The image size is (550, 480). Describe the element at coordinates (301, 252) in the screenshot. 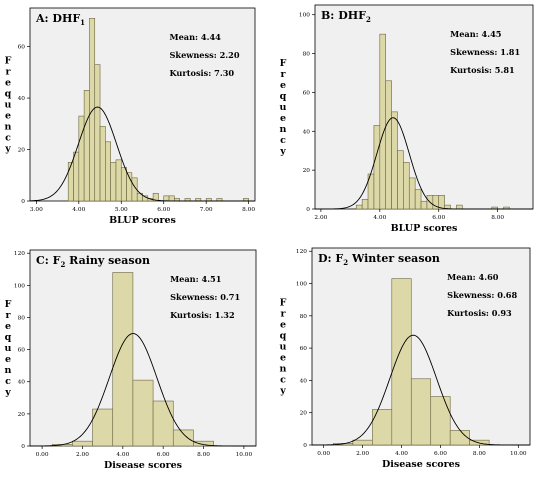

I see `y-tick-label: 120` at that location.